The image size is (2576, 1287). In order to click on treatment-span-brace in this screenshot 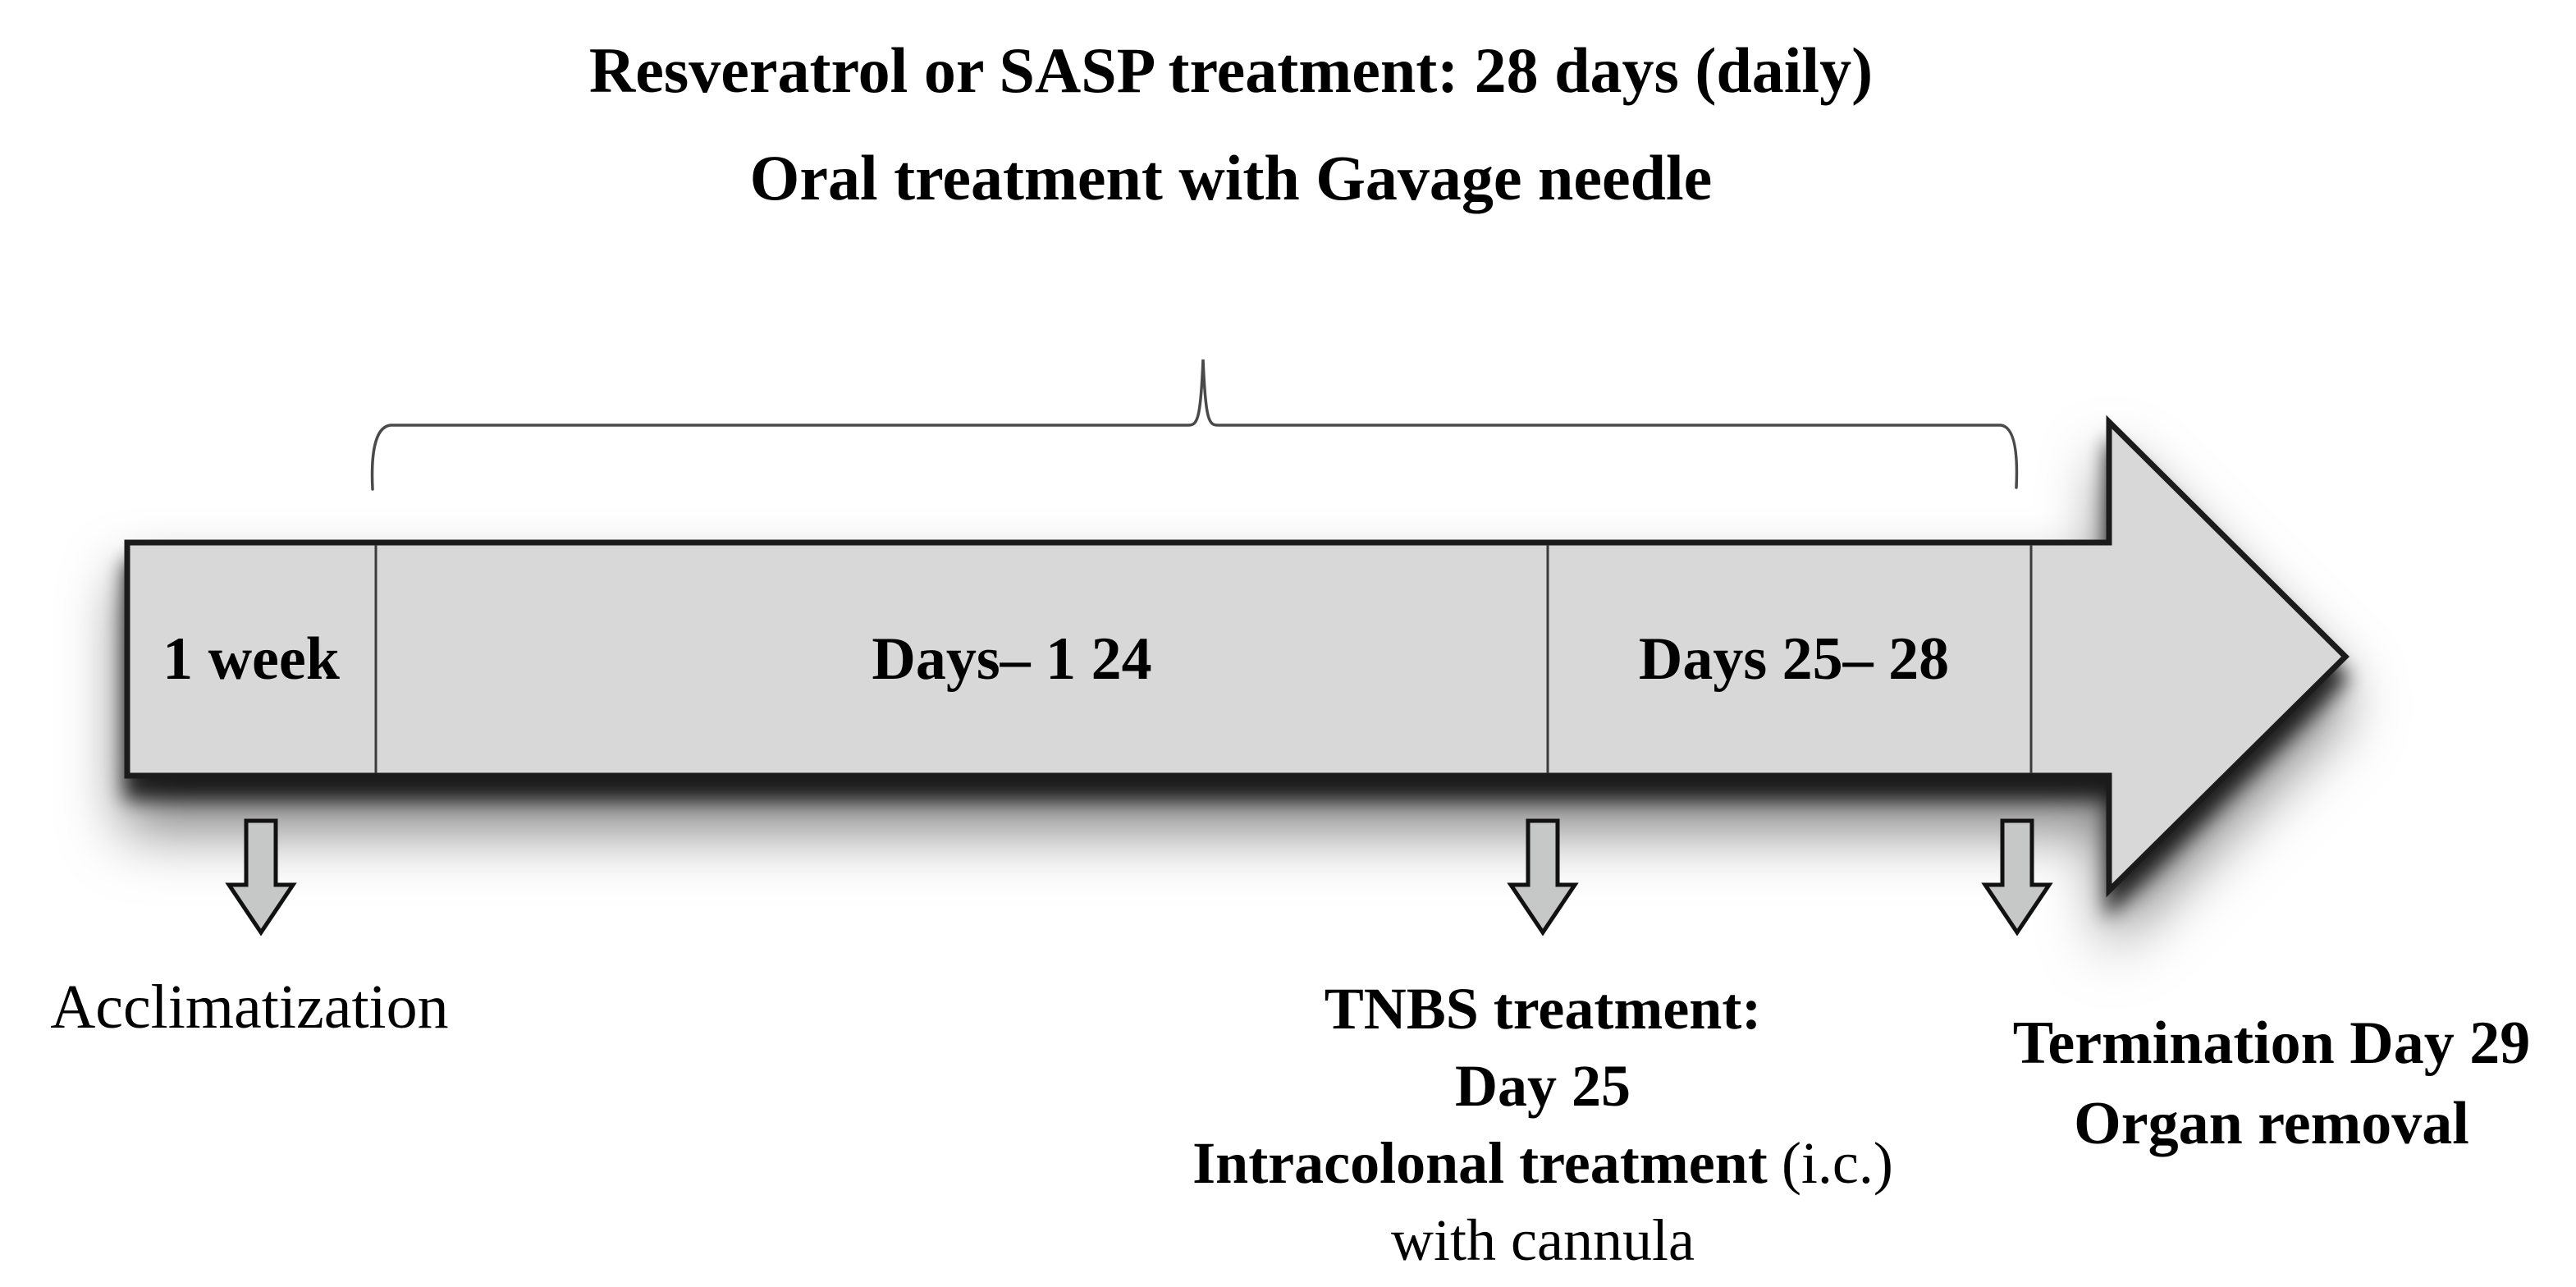, I will do `click(1194, 425)`.